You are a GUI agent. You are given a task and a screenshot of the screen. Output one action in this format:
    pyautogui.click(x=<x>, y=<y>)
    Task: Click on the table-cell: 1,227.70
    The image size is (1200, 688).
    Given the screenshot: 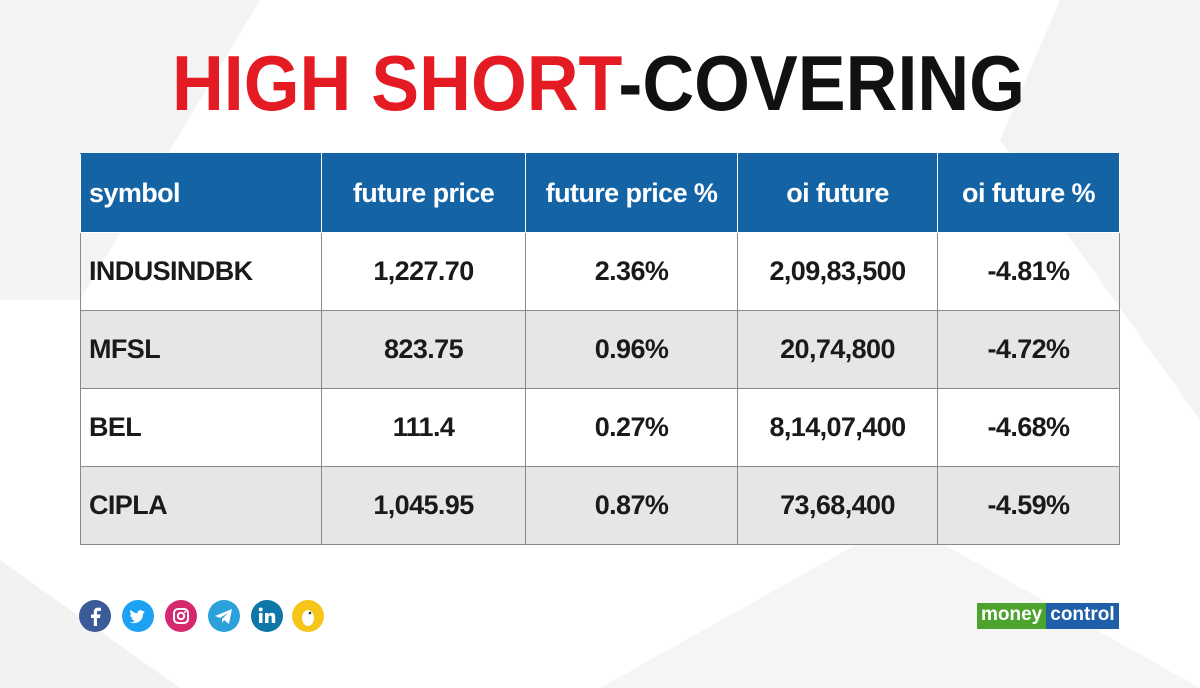 What is the action you would take?
    pyautogui.click(x=423, y=271)
    